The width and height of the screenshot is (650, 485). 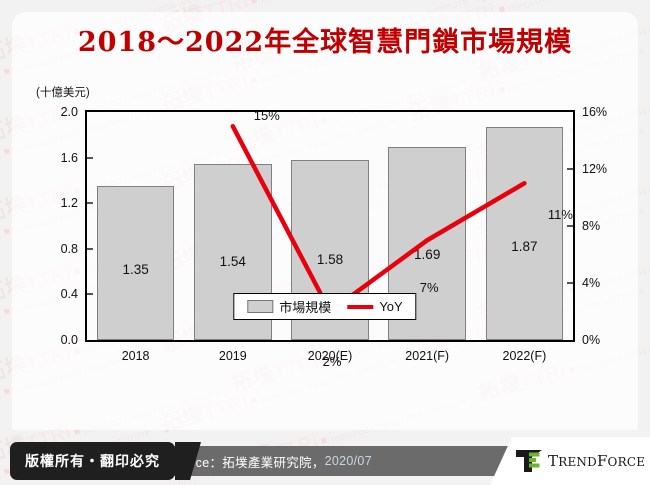 What do you see at coordinates (375, 306) in the screenshot?
I see `legend-item-line: YoY` at bounding box center [375, 306].